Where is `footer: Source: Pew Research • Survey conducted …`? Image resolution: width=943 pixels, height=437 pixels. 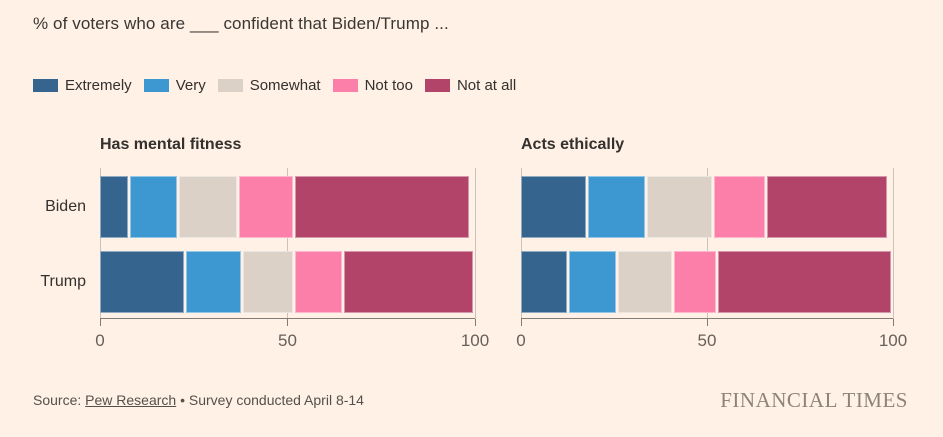 footer: Source: Pew Research • Survey conducted … is located at coordinates (470, 400).